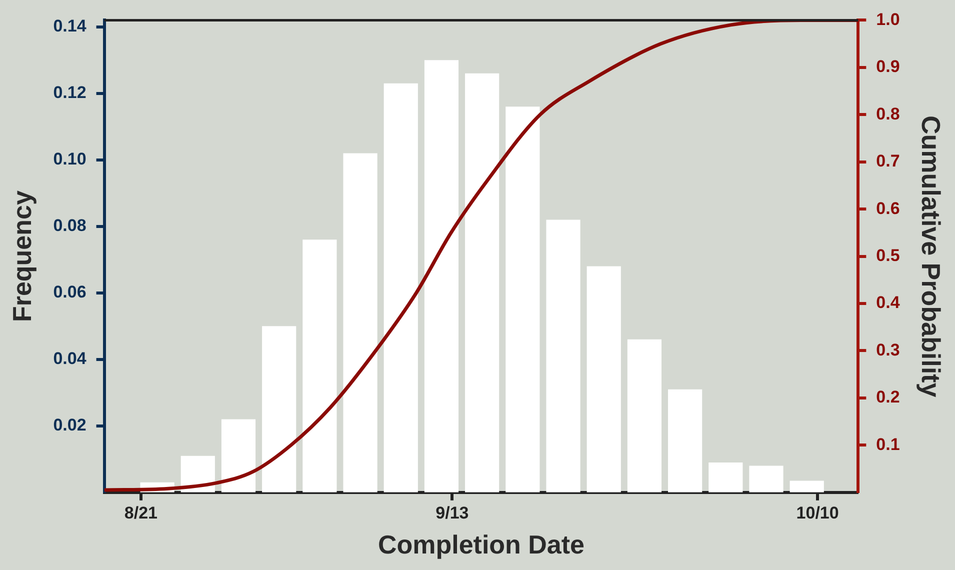 This screenshot has width=955, height=570. What do you see at coordinates (888, 208) in the screenshot?
I see `y2-tick-label: 0.6` at bounding box center [888, 208].